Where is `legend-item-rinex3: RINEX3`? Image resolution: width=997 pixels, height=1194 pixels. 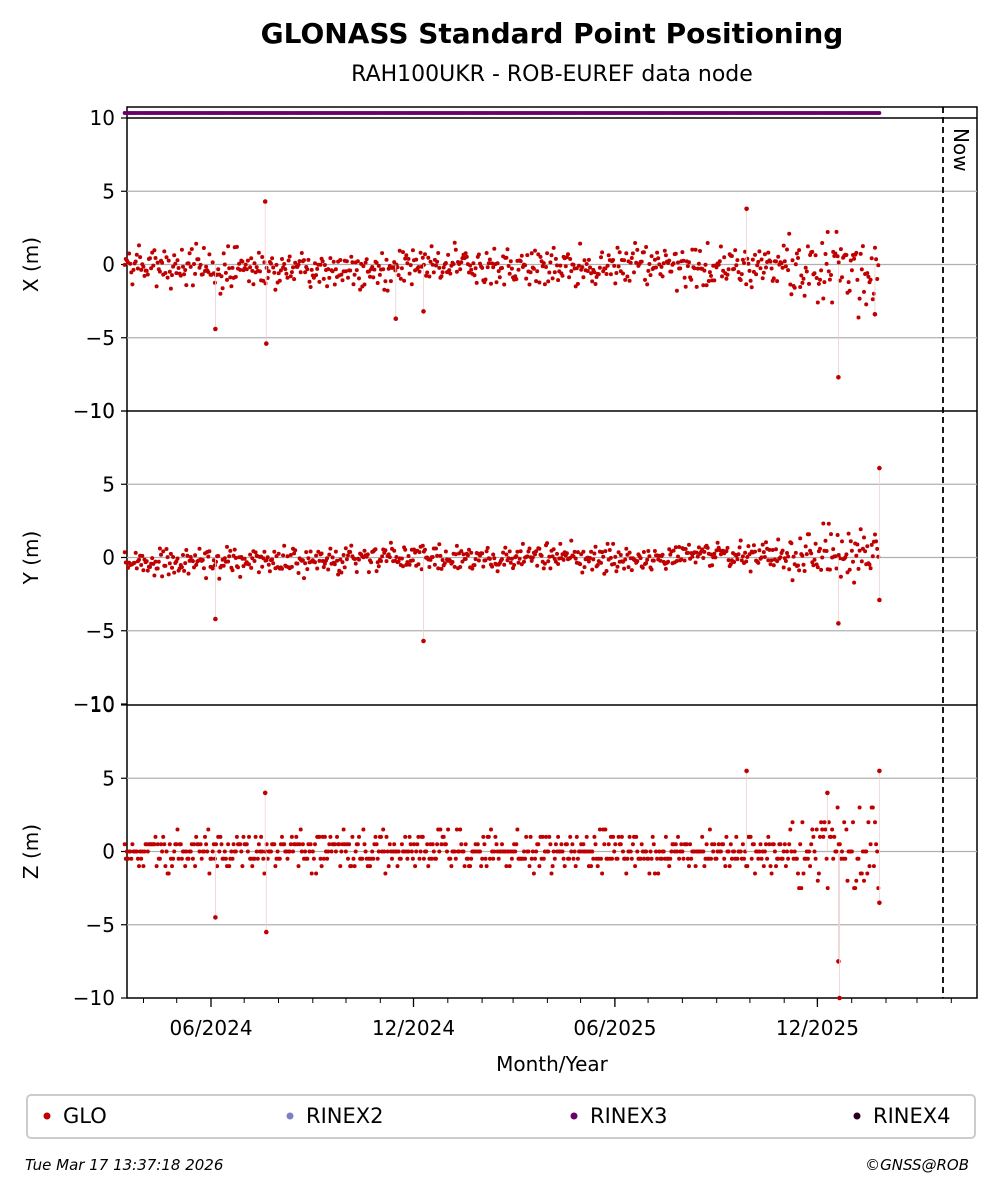
legend-item-rinex3: RINEX3 is located at coordinates (619, 1116).